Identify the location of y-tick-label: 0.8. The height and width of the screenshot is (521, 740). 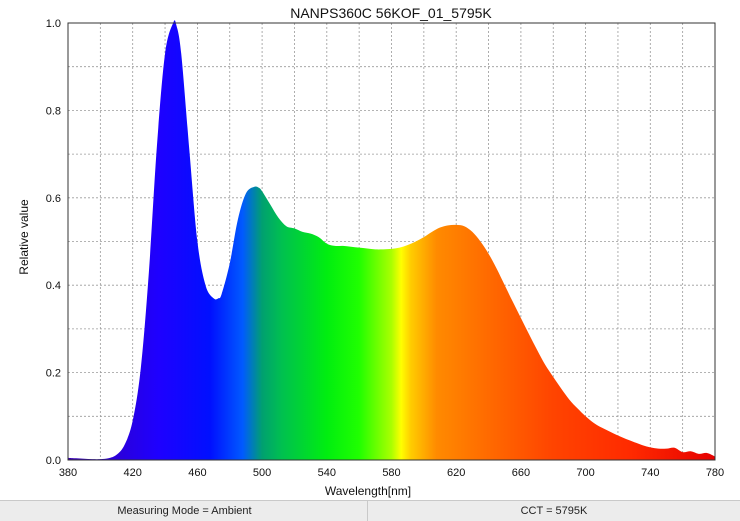
(53, 111).